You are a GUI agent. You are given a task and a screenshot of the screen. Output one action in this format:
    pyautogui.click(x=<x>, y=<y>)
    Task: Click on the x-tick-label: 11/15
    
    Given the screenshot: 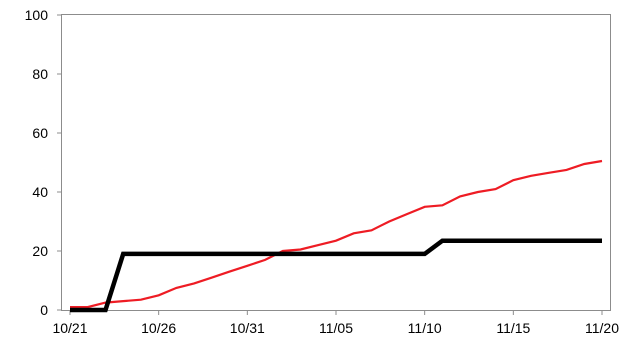 What is the action you would take?
    pyautogui.click(x=513, y=328)
    